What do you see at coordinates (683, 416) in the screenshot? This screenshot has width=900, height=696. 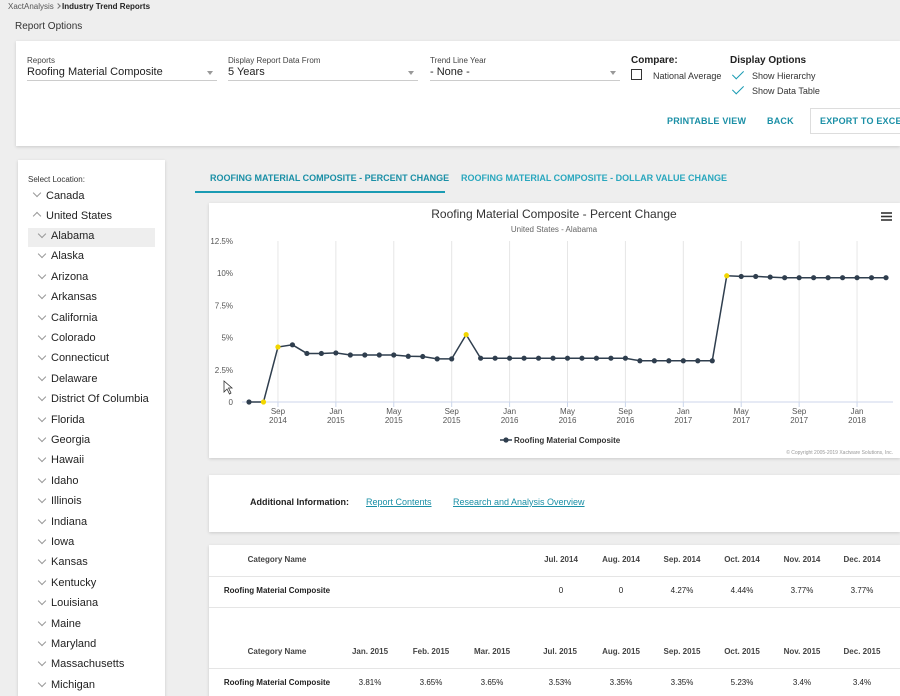 I see `x-tick-label: Jan2017` at bounding box center [683, 416].